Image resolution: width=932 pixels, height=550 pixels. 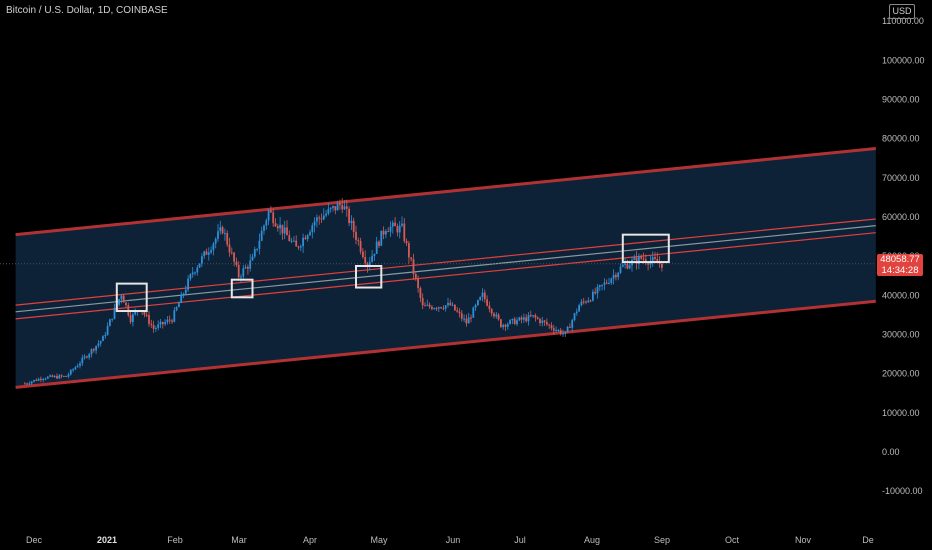 I want to click on y-tick-label: 80000.00, so click(x=901, y=139).